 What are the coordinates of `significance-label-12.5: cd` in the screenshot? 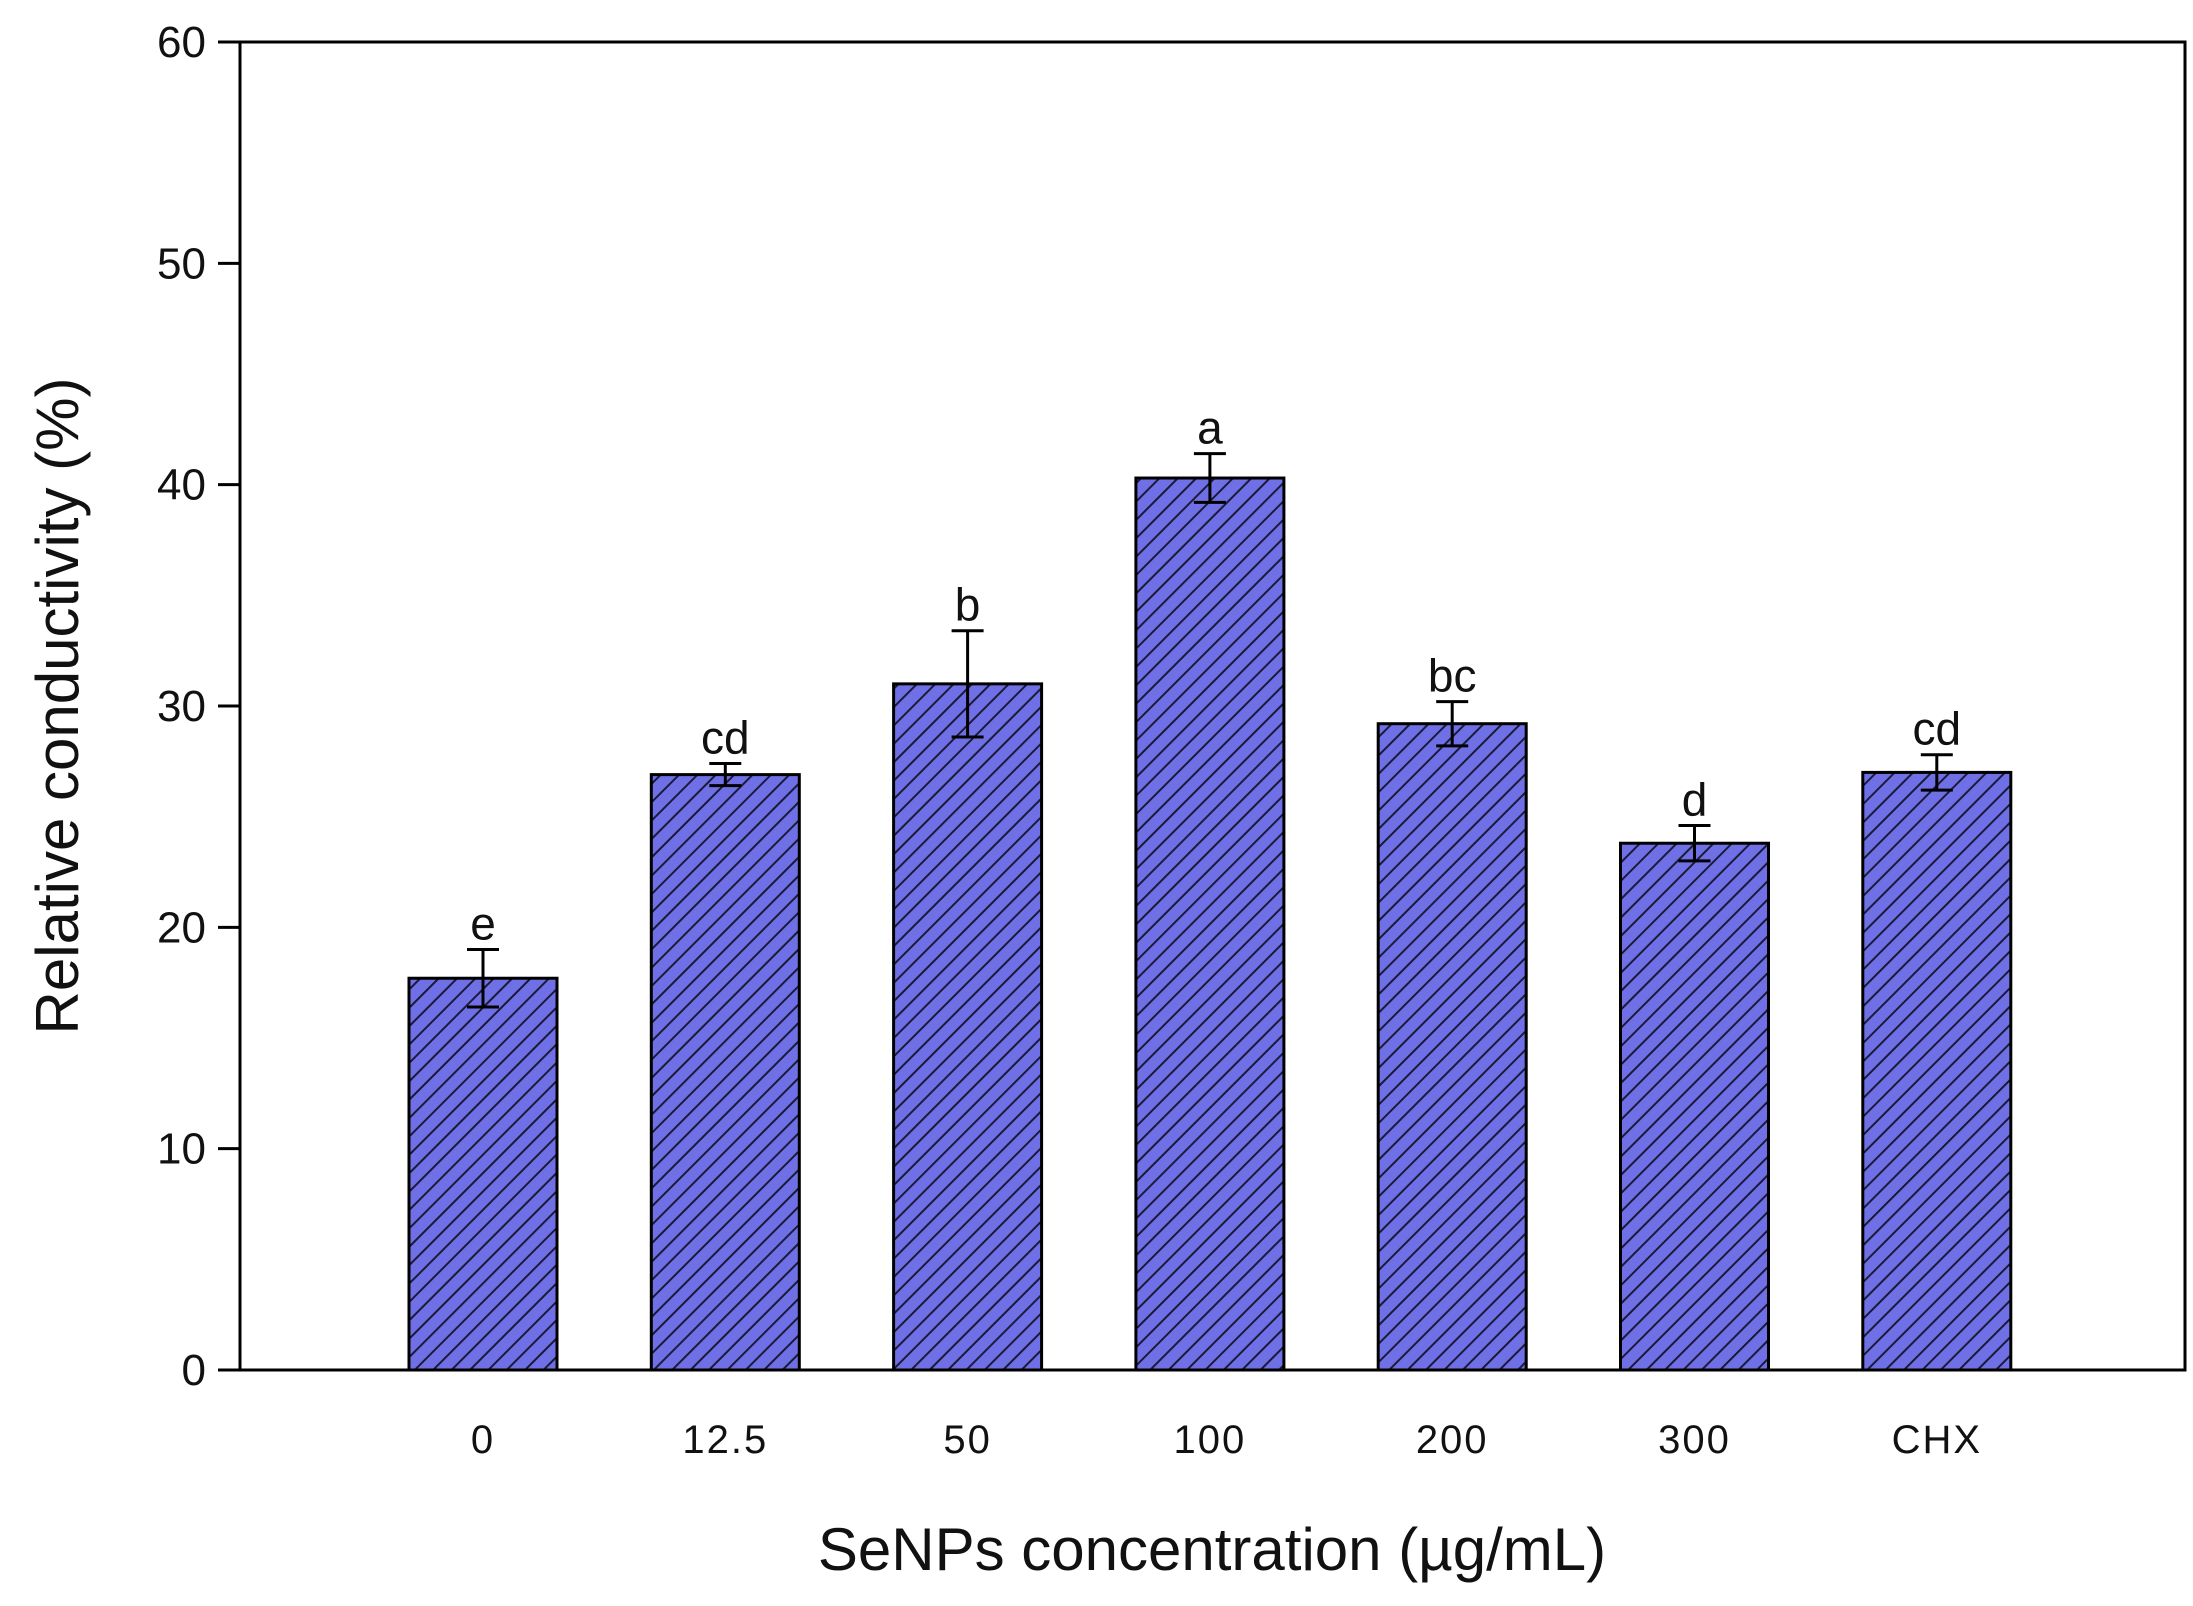 It's located at (725, 738).